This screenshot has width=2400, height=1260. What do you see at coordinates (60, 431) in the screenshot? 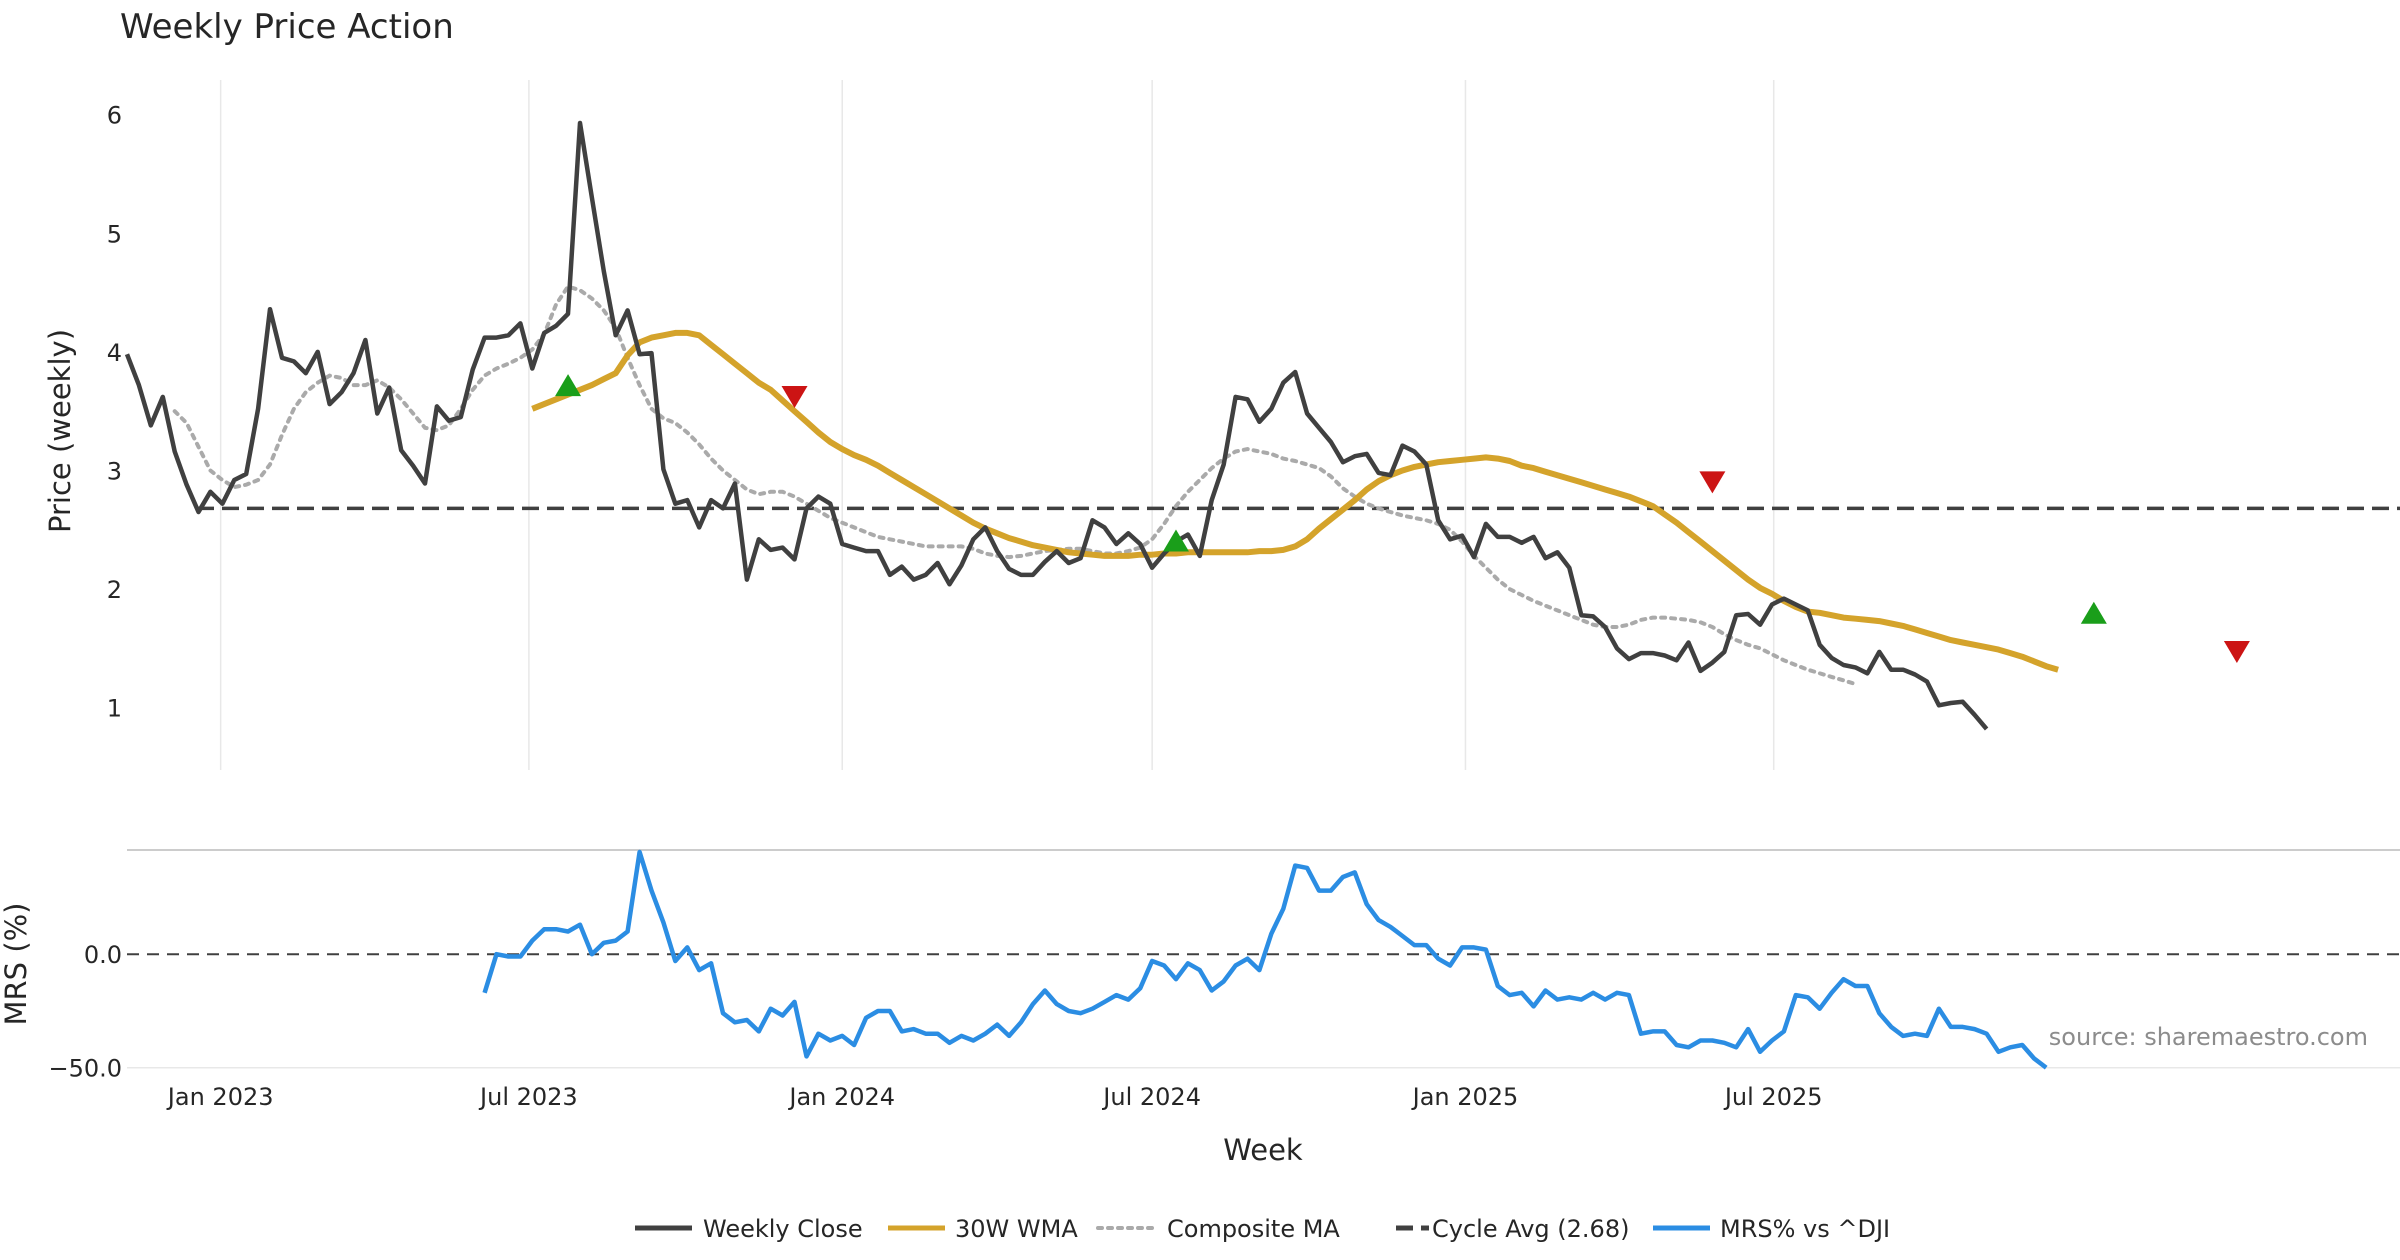
I see `price-y-axis-label: Price (weekly)` at bounding box center [60, 431].